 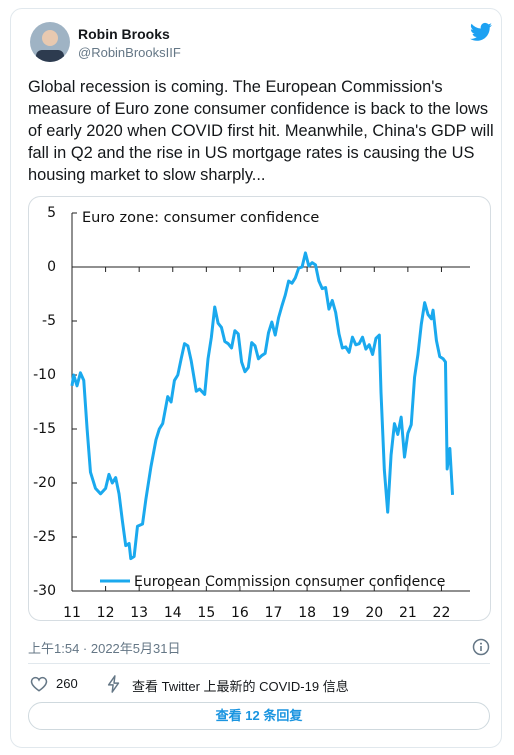 I want to click on x-tick-label: 19, so click(x=341, y=613).